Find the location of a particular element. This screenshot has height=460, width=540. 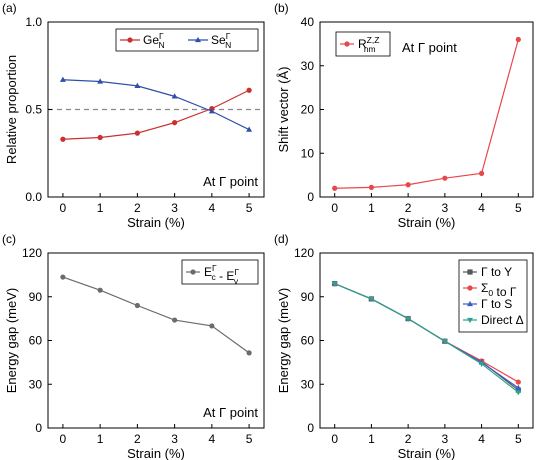

panel-label: (c) is located at coordinates (9, 239).